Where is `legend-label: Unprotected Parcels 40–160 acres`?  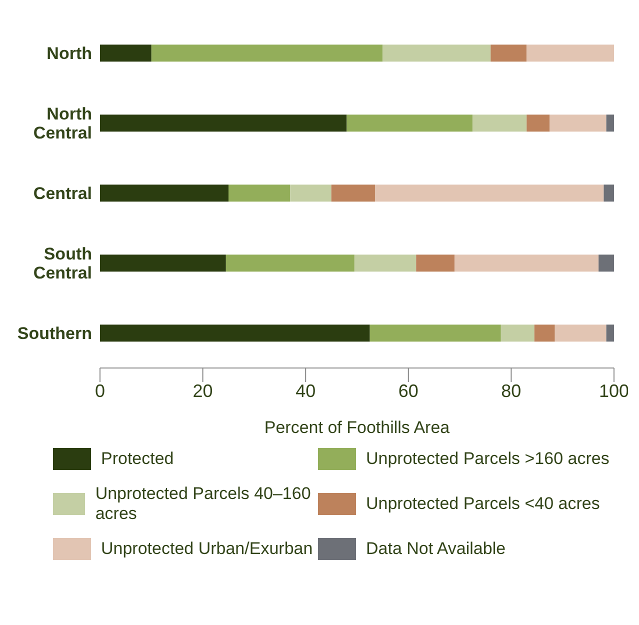 legend-label: Unprotected Parcels 40–160 acres is located at coordinates (203, 504).